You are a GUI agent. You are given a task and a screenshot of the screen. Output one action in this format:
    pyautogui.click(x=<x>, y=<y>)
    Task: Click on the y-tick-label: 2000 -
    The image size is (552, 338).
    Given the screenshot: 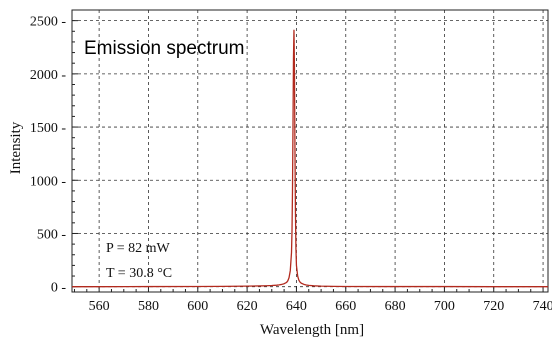 What is the action you would take?
    pyautogui.click(x=48, y=75)
    